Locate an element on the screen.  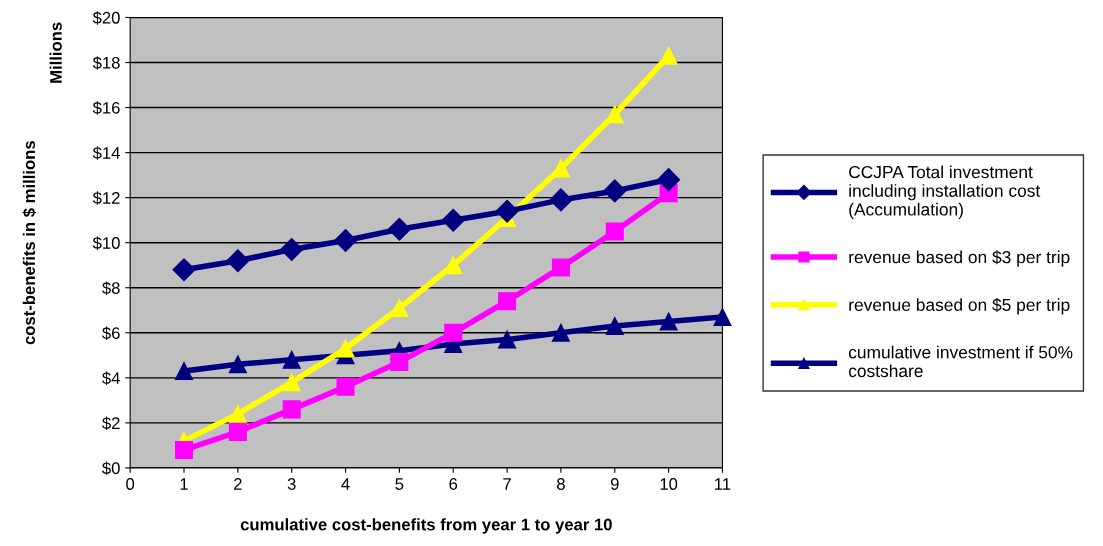
x-axis-title: cumulative cost-benefits from year 1 to year 10 is located at coordinates (426, 526).